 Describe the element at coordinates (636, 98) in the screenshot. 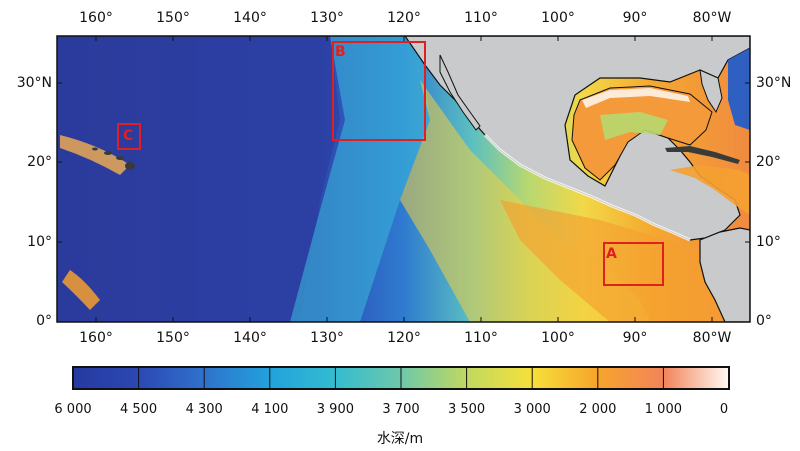

I see `gulf-shelf-edge` at that location.